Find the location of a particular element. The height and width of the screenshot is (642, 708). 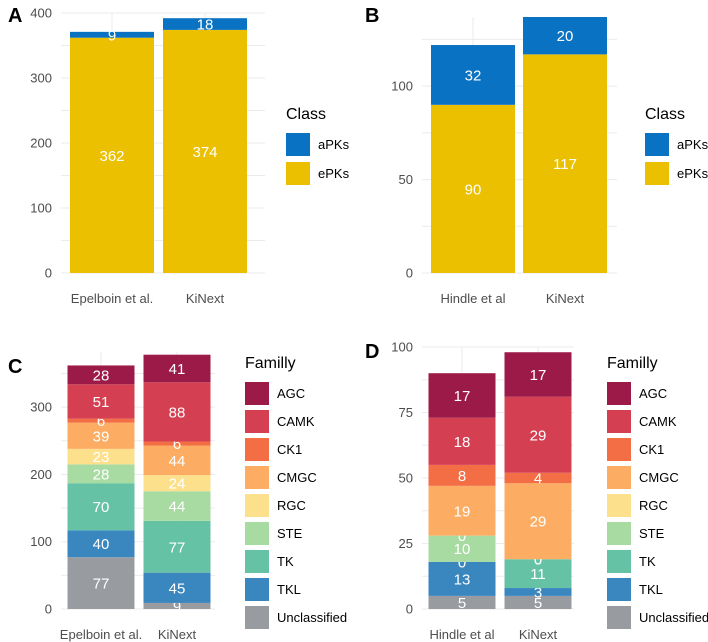

panel-c-data-label-epelboin-et-al-tk: 70 is located at coordinates (101, 507).